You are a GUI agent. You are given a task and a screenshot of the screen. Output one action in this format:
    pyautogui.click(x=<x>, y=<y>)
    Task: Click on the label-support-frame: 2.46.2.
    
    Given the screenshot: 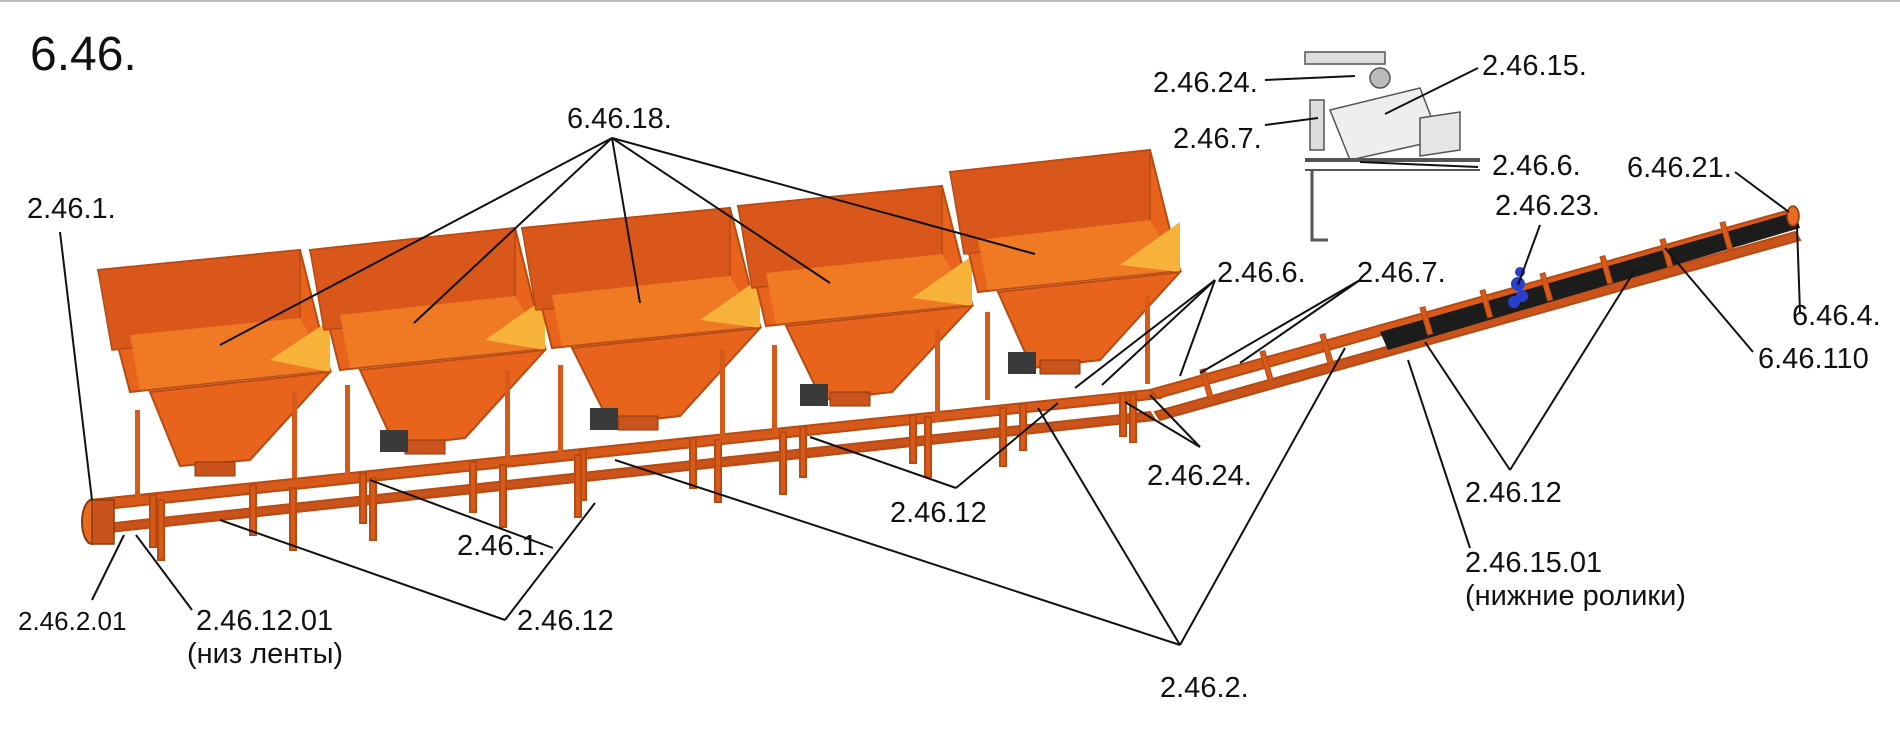 What is the action you would take?
    pyautogui.click(x=1204, y=688)
    